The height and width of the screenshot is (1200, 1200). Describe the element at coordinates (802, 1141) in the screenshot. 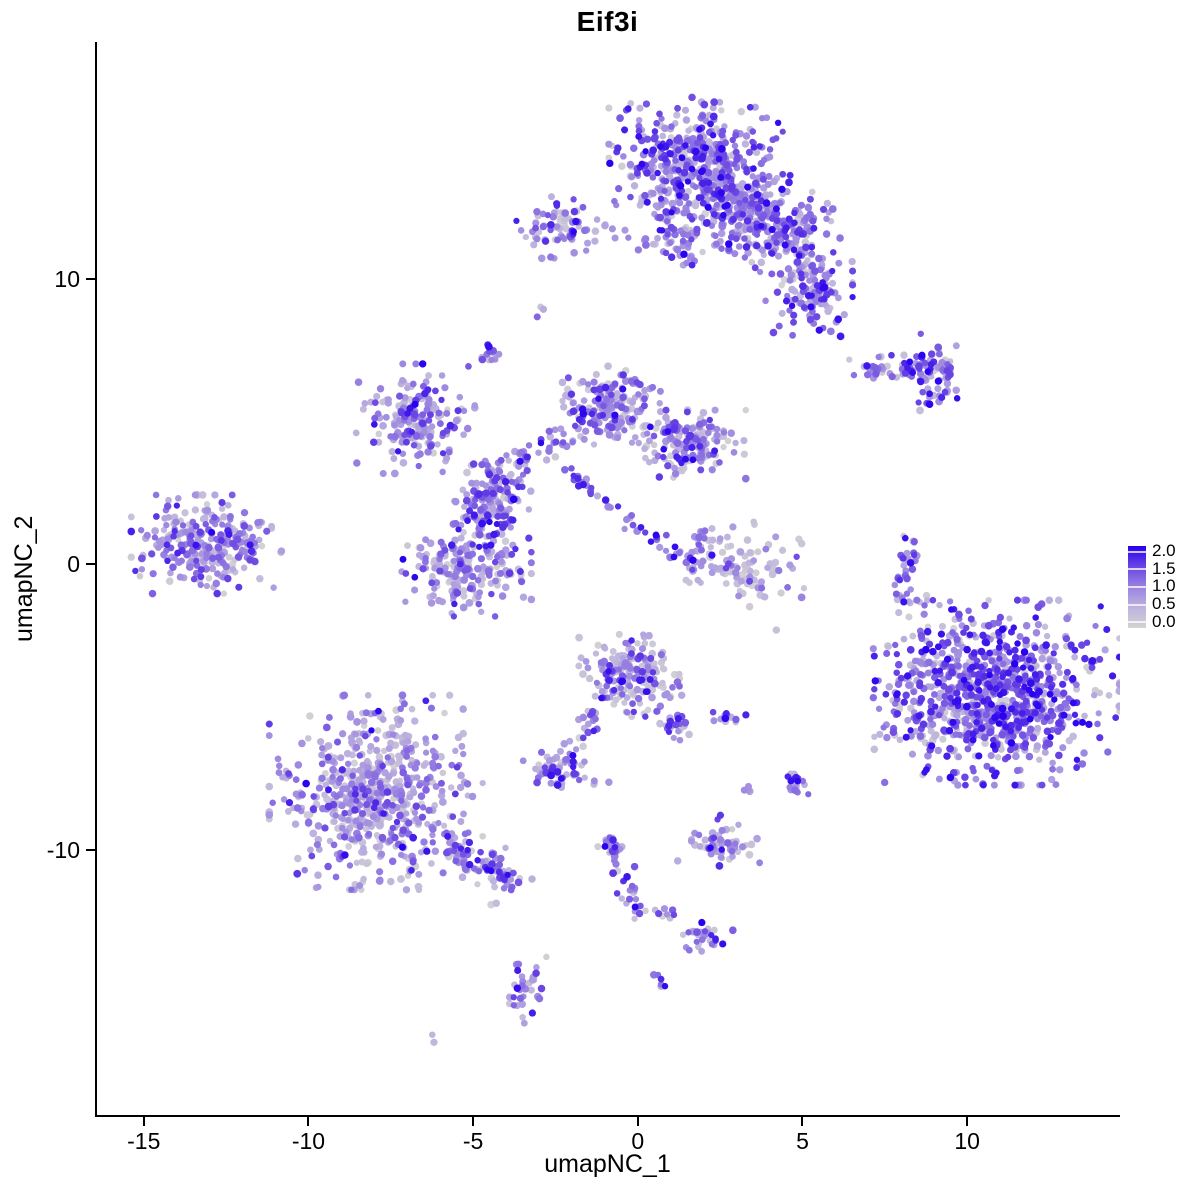

I see `x-tick-label: 5` at that location.